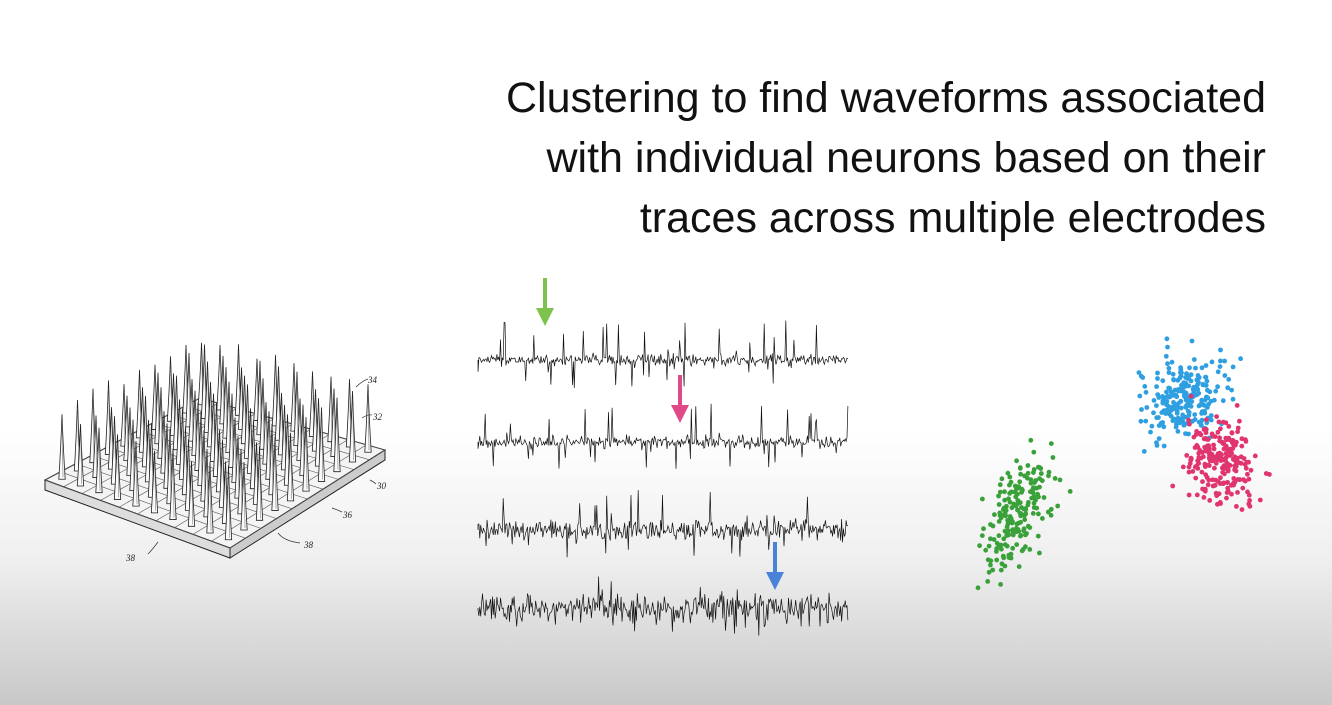 The height and width of the screenshot is (705, 1332). Describe the element at coordinates (347, 515) in the screenshot. I see `label-36: 36` at that location.